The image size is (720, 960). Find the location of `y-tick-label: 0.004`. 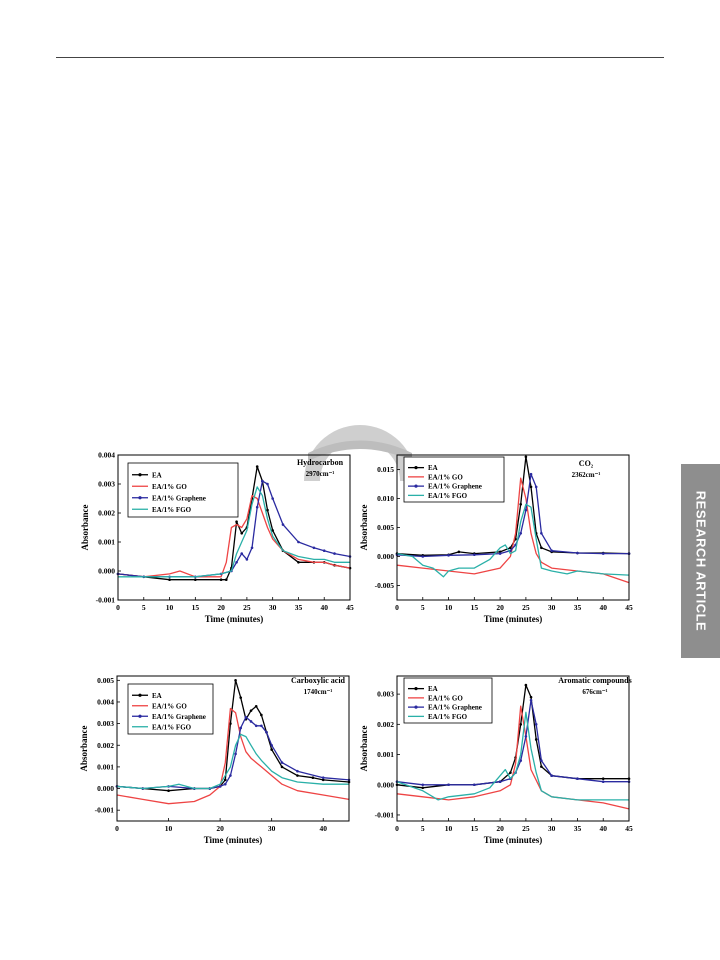

y-tick-label: 0.004 is located at coordinates (106, 455).